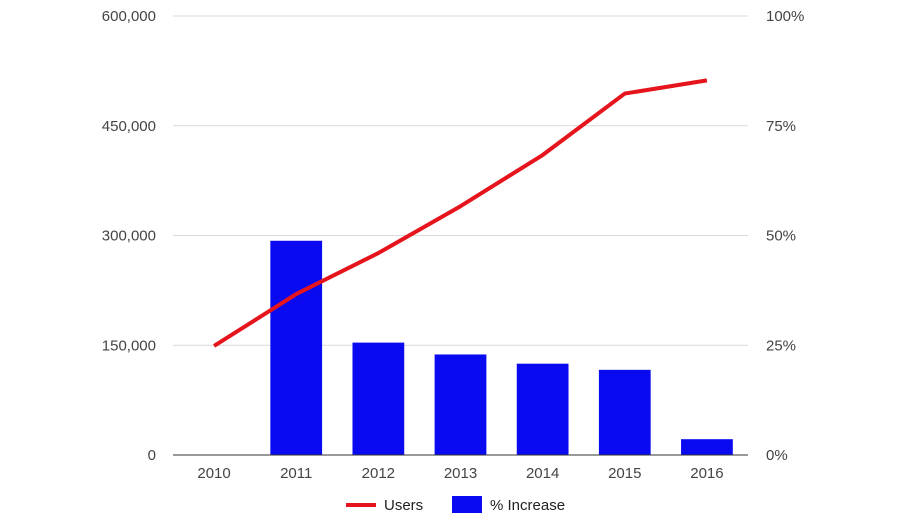 The width and height of the screenshot is (900, 524). What do you see at coordinates (378, 473) in the screenshot?
I see `x-tick-label: 2012` at bounding box center [378, 473].